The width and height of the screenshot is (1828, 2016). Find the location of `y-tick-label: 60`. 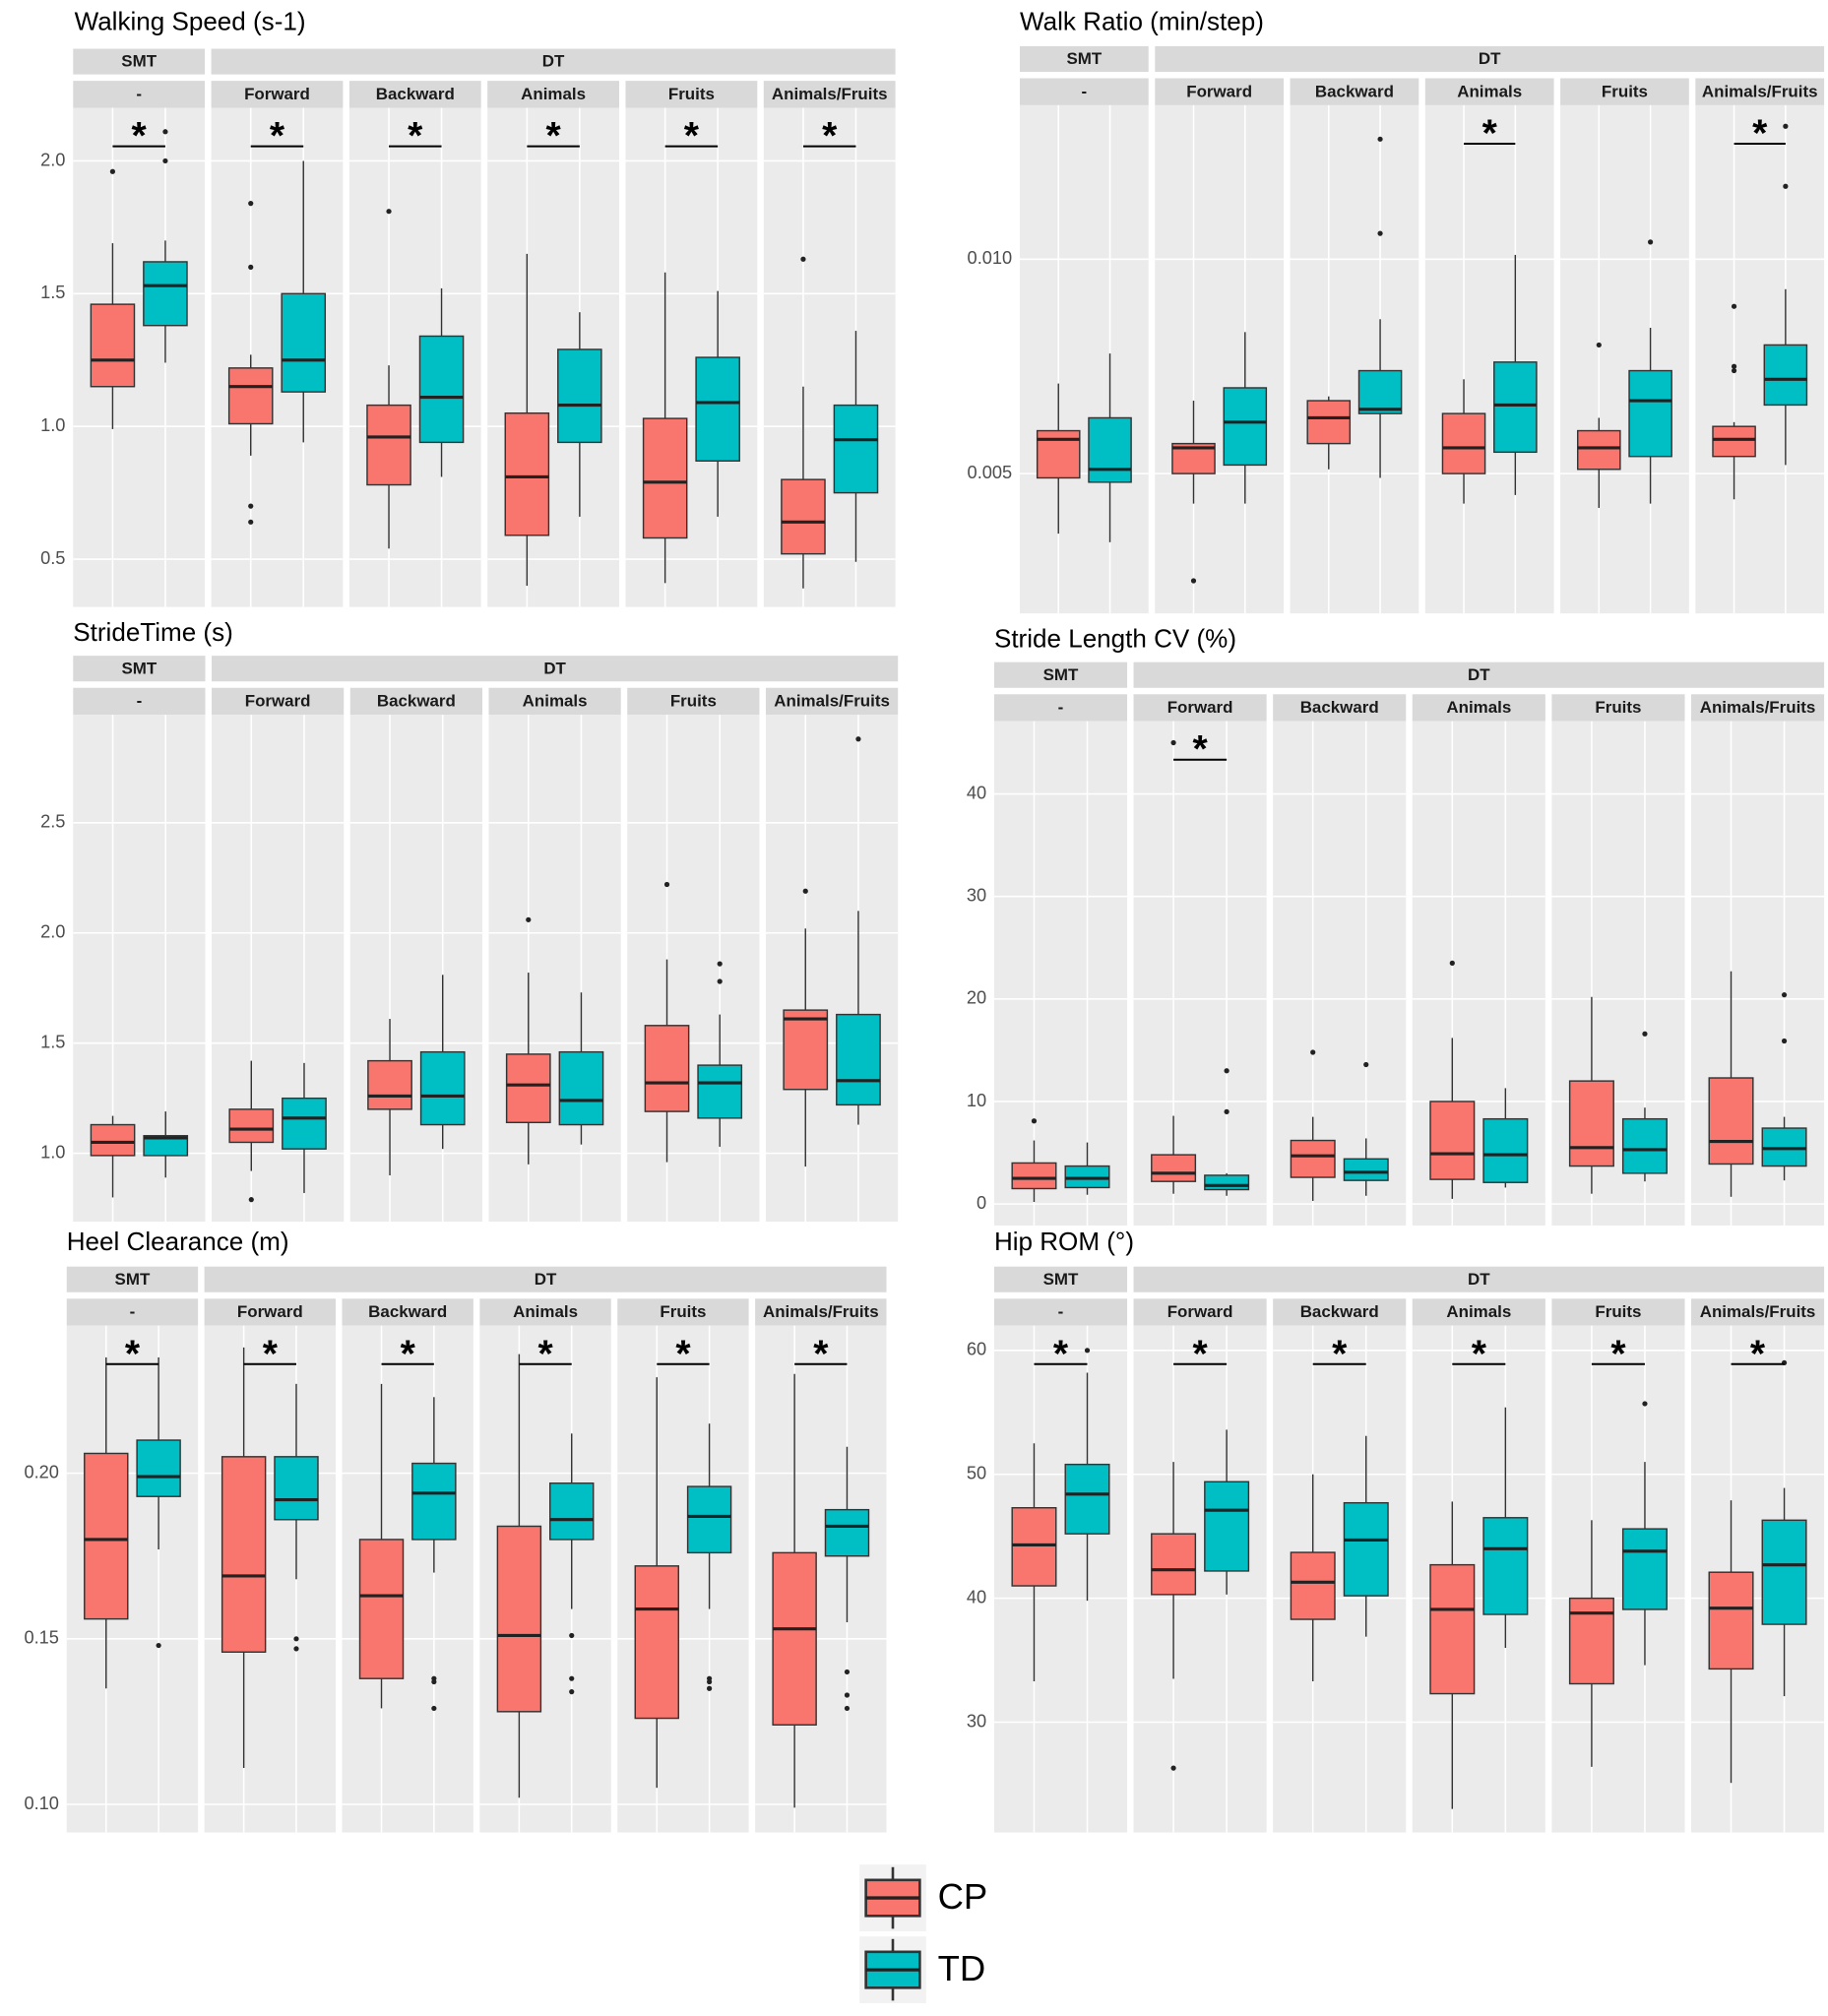

y-tick-label: 60 is located at coordinates (976, 1349).